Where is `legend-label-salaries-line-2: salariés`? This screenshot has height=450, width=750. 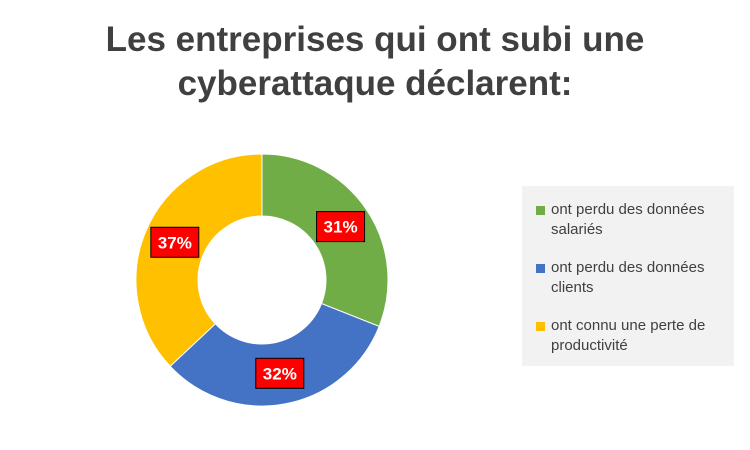
legend-label-salaries-line-2: salariés is located at coordinates (577, 229).